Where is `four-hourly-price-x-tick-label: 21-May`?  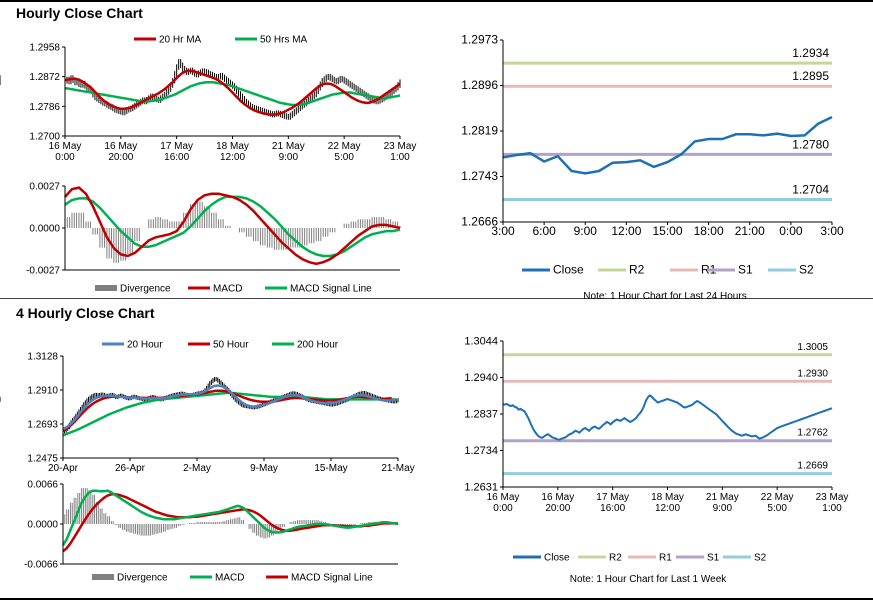
four-hourly-price-x-tick-label: 21-May is located at coordinates (397, 468).